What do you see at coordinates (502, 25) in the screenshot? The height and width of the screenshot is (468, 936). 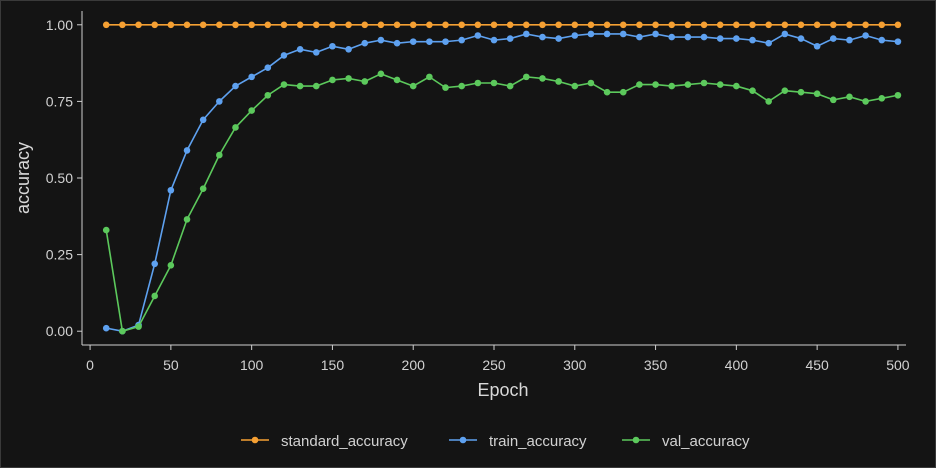 I see `series-standard_accuracy` at bounding box center [502, 25].